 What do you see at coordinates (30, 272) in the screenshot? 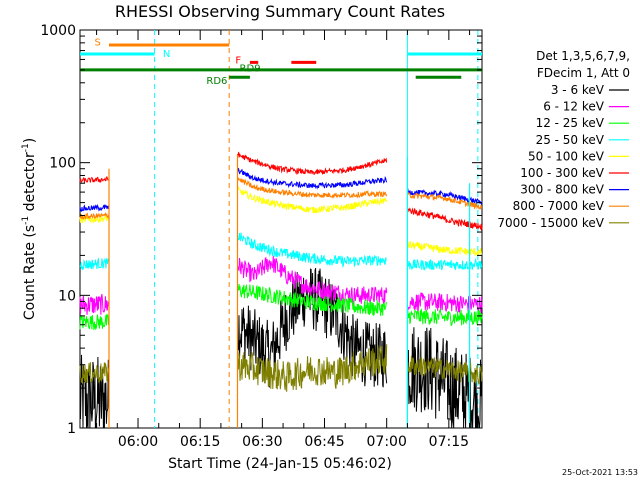
I see `y-axis-label-text: Count Rate (s` at bounding box center [30, 272].